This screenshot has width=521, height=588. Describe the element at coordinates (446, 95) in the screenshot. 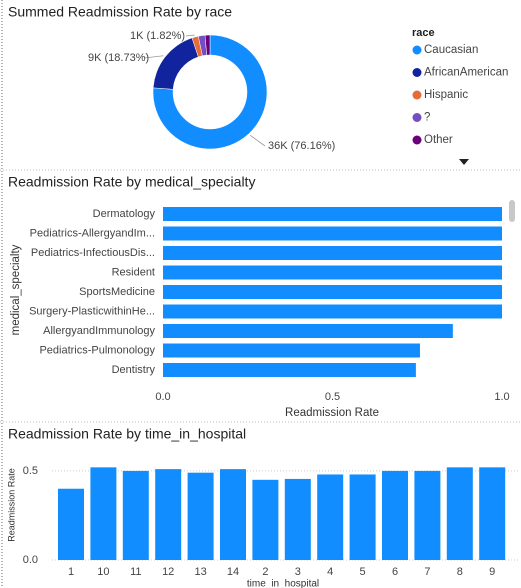

I see `legend-label: Hispanic` at that location.